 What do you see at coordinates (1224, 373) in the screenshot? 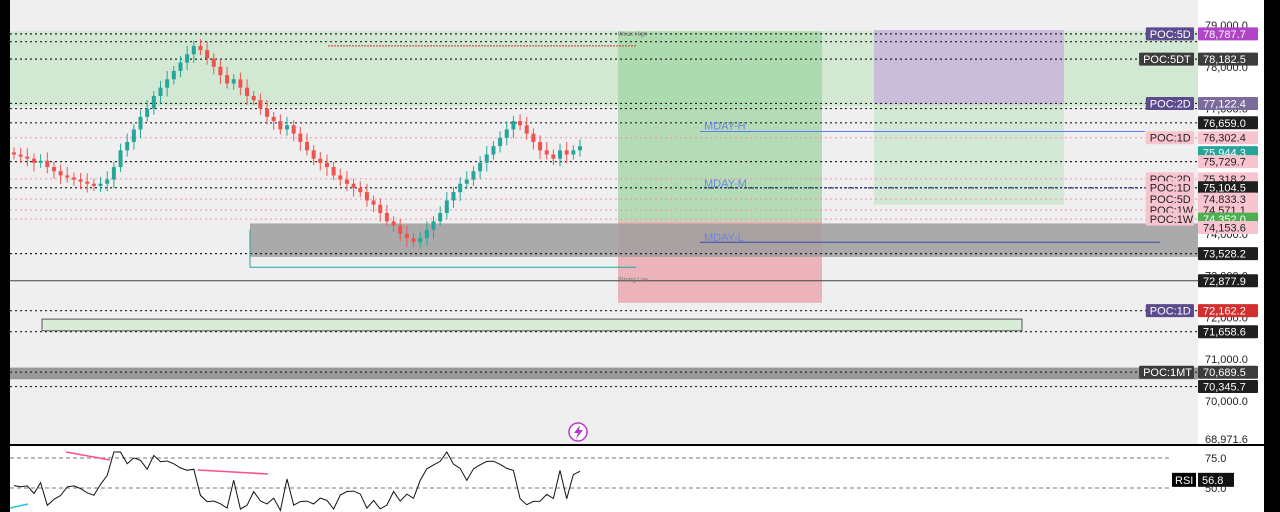
I see `price-tag-value: 70,689.5` at bounding box center [1224, 373].